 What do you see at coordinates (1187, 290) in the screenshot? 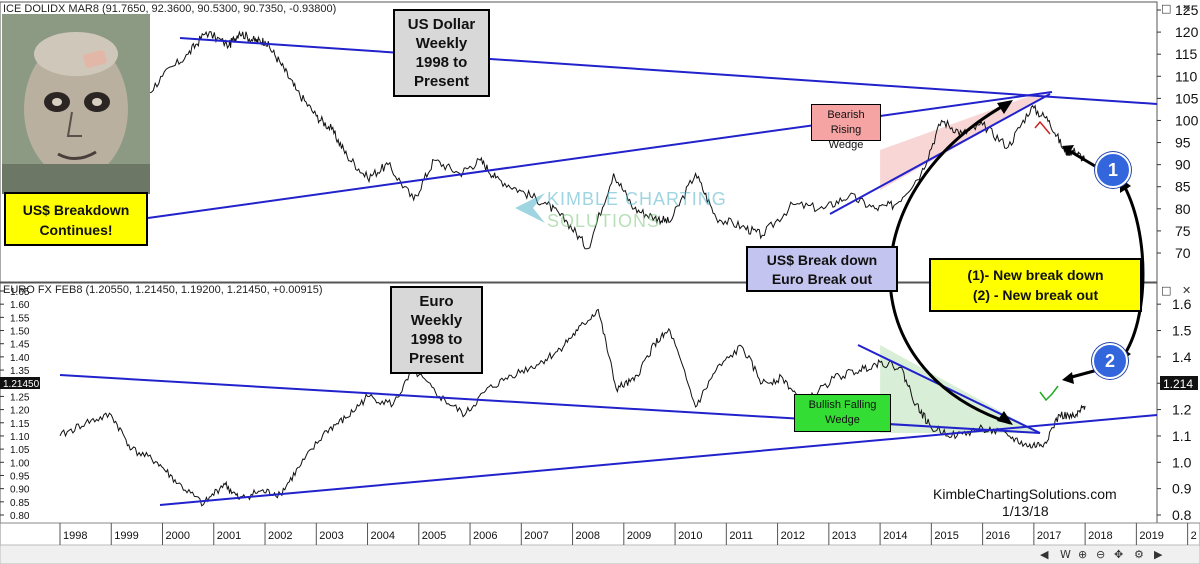
I see `bottom-close-button: ✕` at bounding box center [1187, 290].